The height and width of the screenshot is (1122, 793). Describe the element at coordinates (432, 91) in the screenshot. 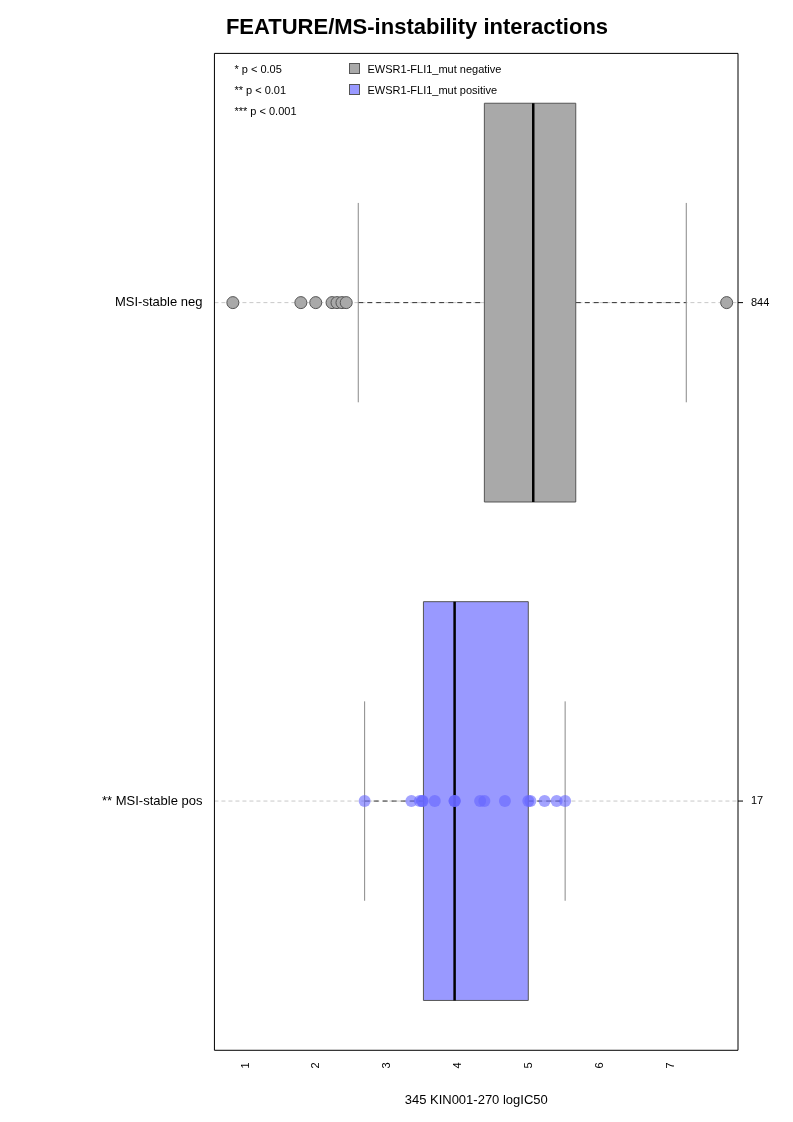

I see `legend-label: EWSR1-FLI1_mut positive` at that location.